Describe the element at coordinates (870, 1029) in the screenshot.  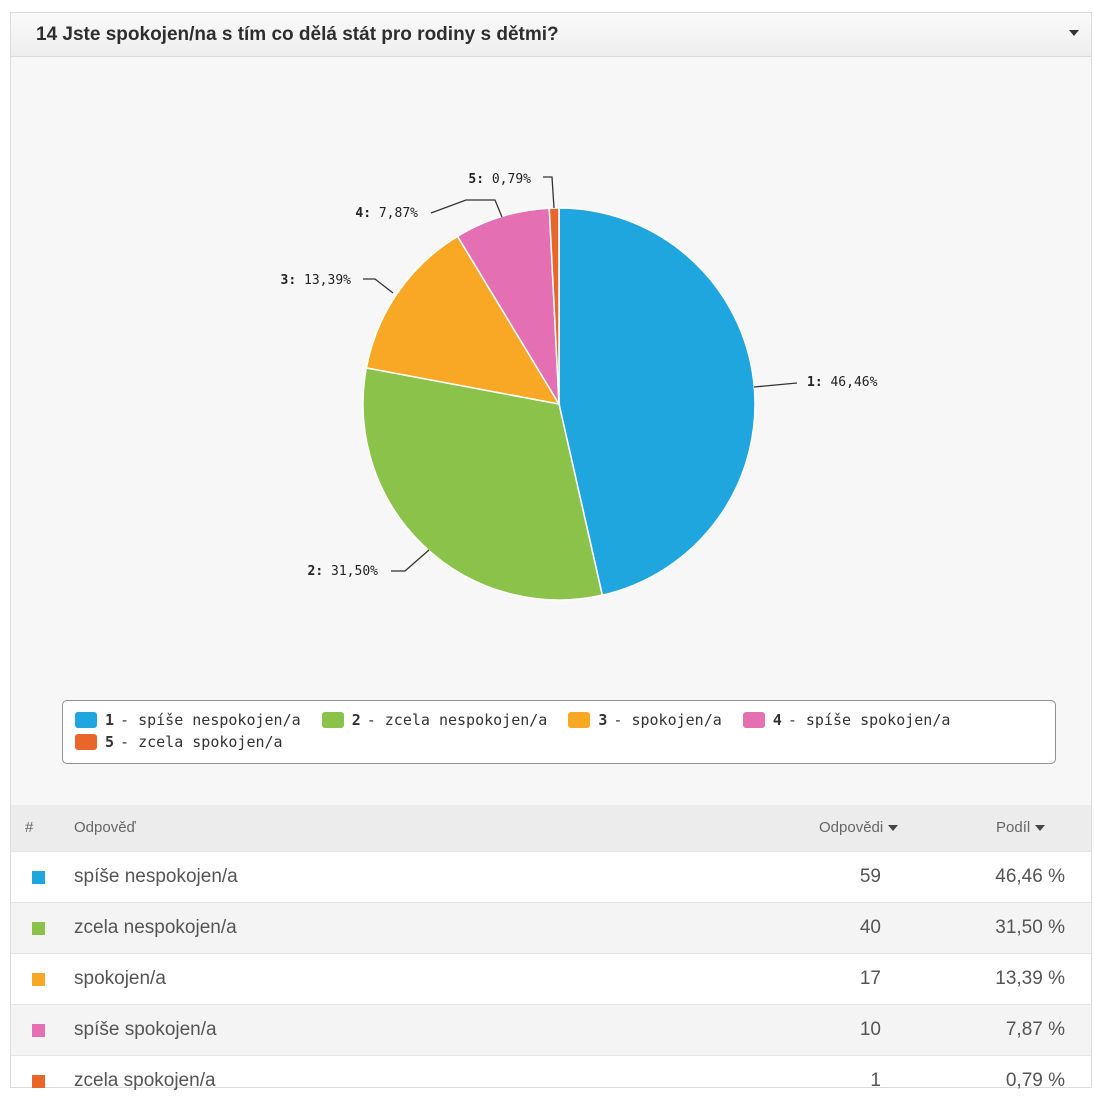
I see `row-count: 10` at that location.